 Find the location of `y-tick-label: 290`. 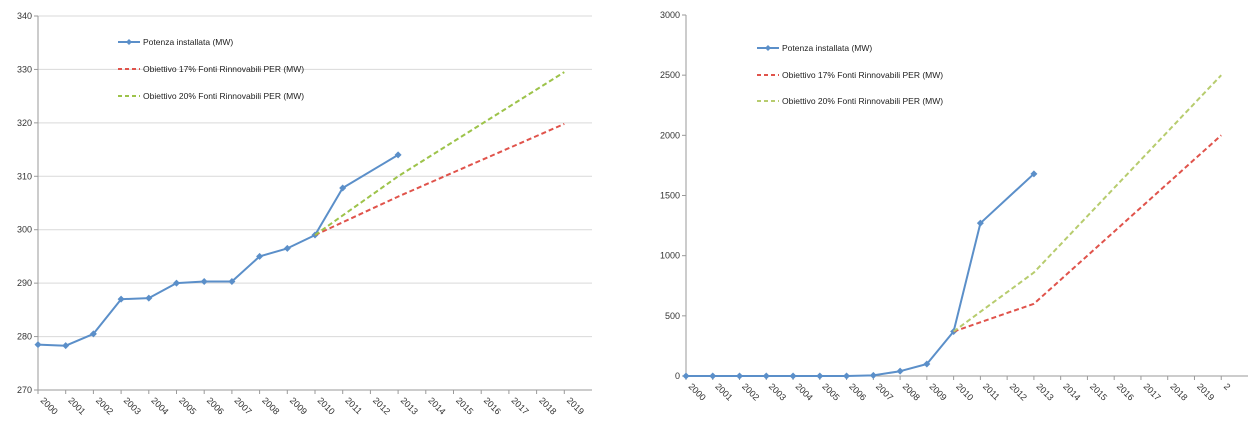

y-tick-label: 290 is located at coordinates (24, 283).